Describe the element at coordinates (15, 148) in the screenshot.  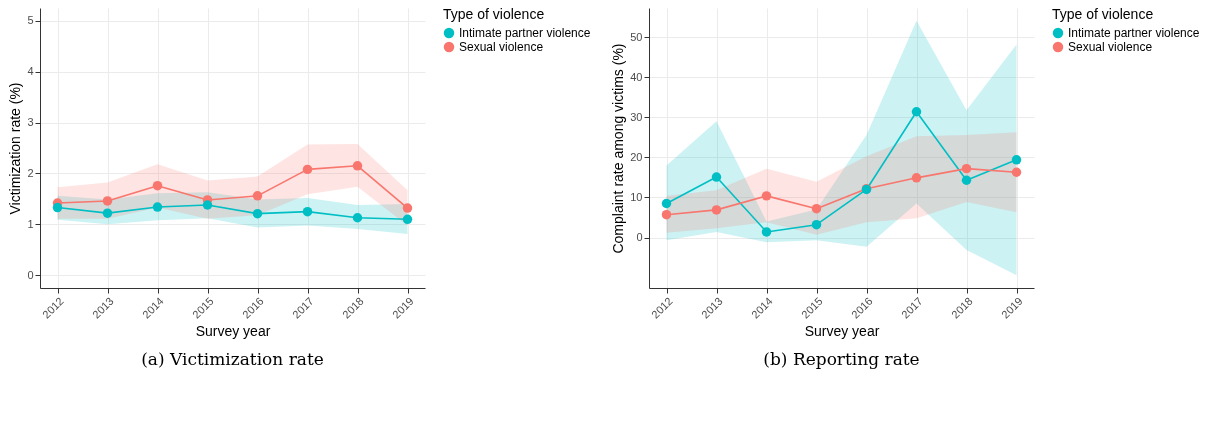
I see `y-axis-title: Victimization rate (%)` at that location.